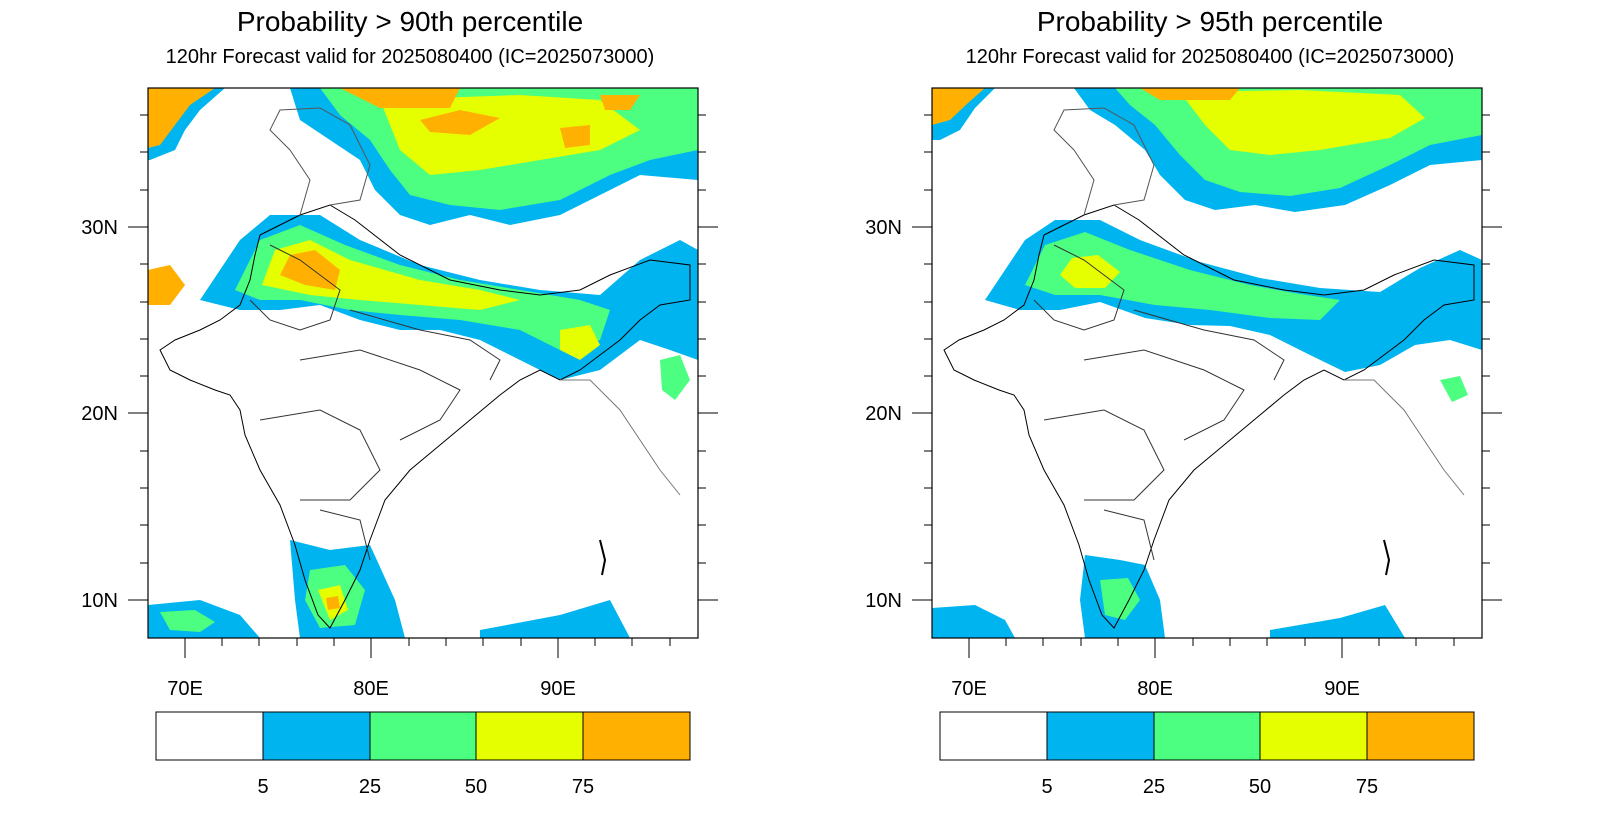 The image size is (1600, 820). What do you see at coordinates (1210, 21) in the screenshot?
I see `panel-title: Probability > 95th percentile` at bounding box center [1210, 21].